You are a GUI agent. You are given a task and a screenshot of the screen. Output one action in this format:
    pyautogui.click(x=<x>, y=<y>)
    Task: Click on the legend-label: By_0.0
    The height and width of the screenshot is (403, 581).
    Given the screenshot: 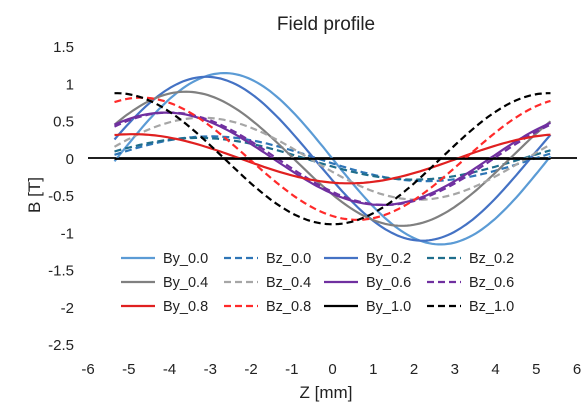 What is the action you would take?
    pyautogui.click(x=185, y=259)
    